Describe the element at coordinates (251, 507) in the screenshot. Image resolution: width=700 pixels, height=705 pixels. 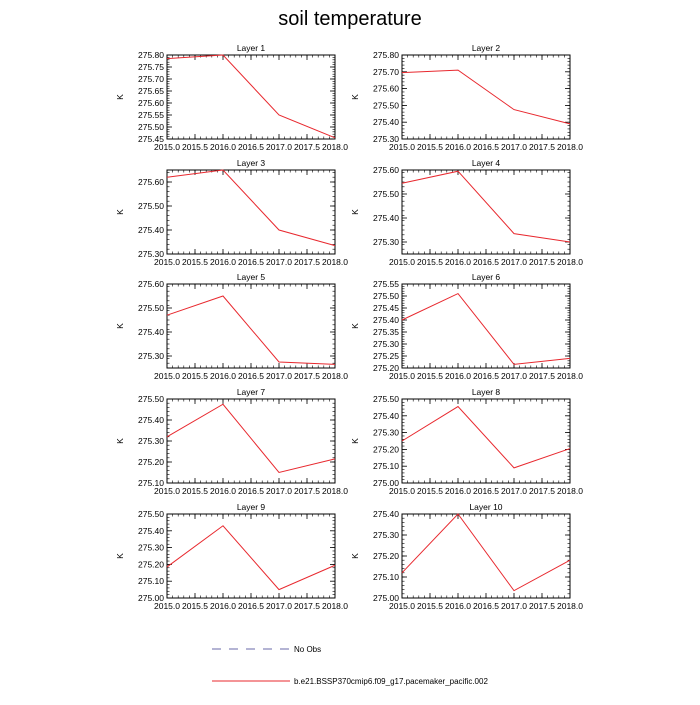
I see `panel-title: Layer 9` at that location.